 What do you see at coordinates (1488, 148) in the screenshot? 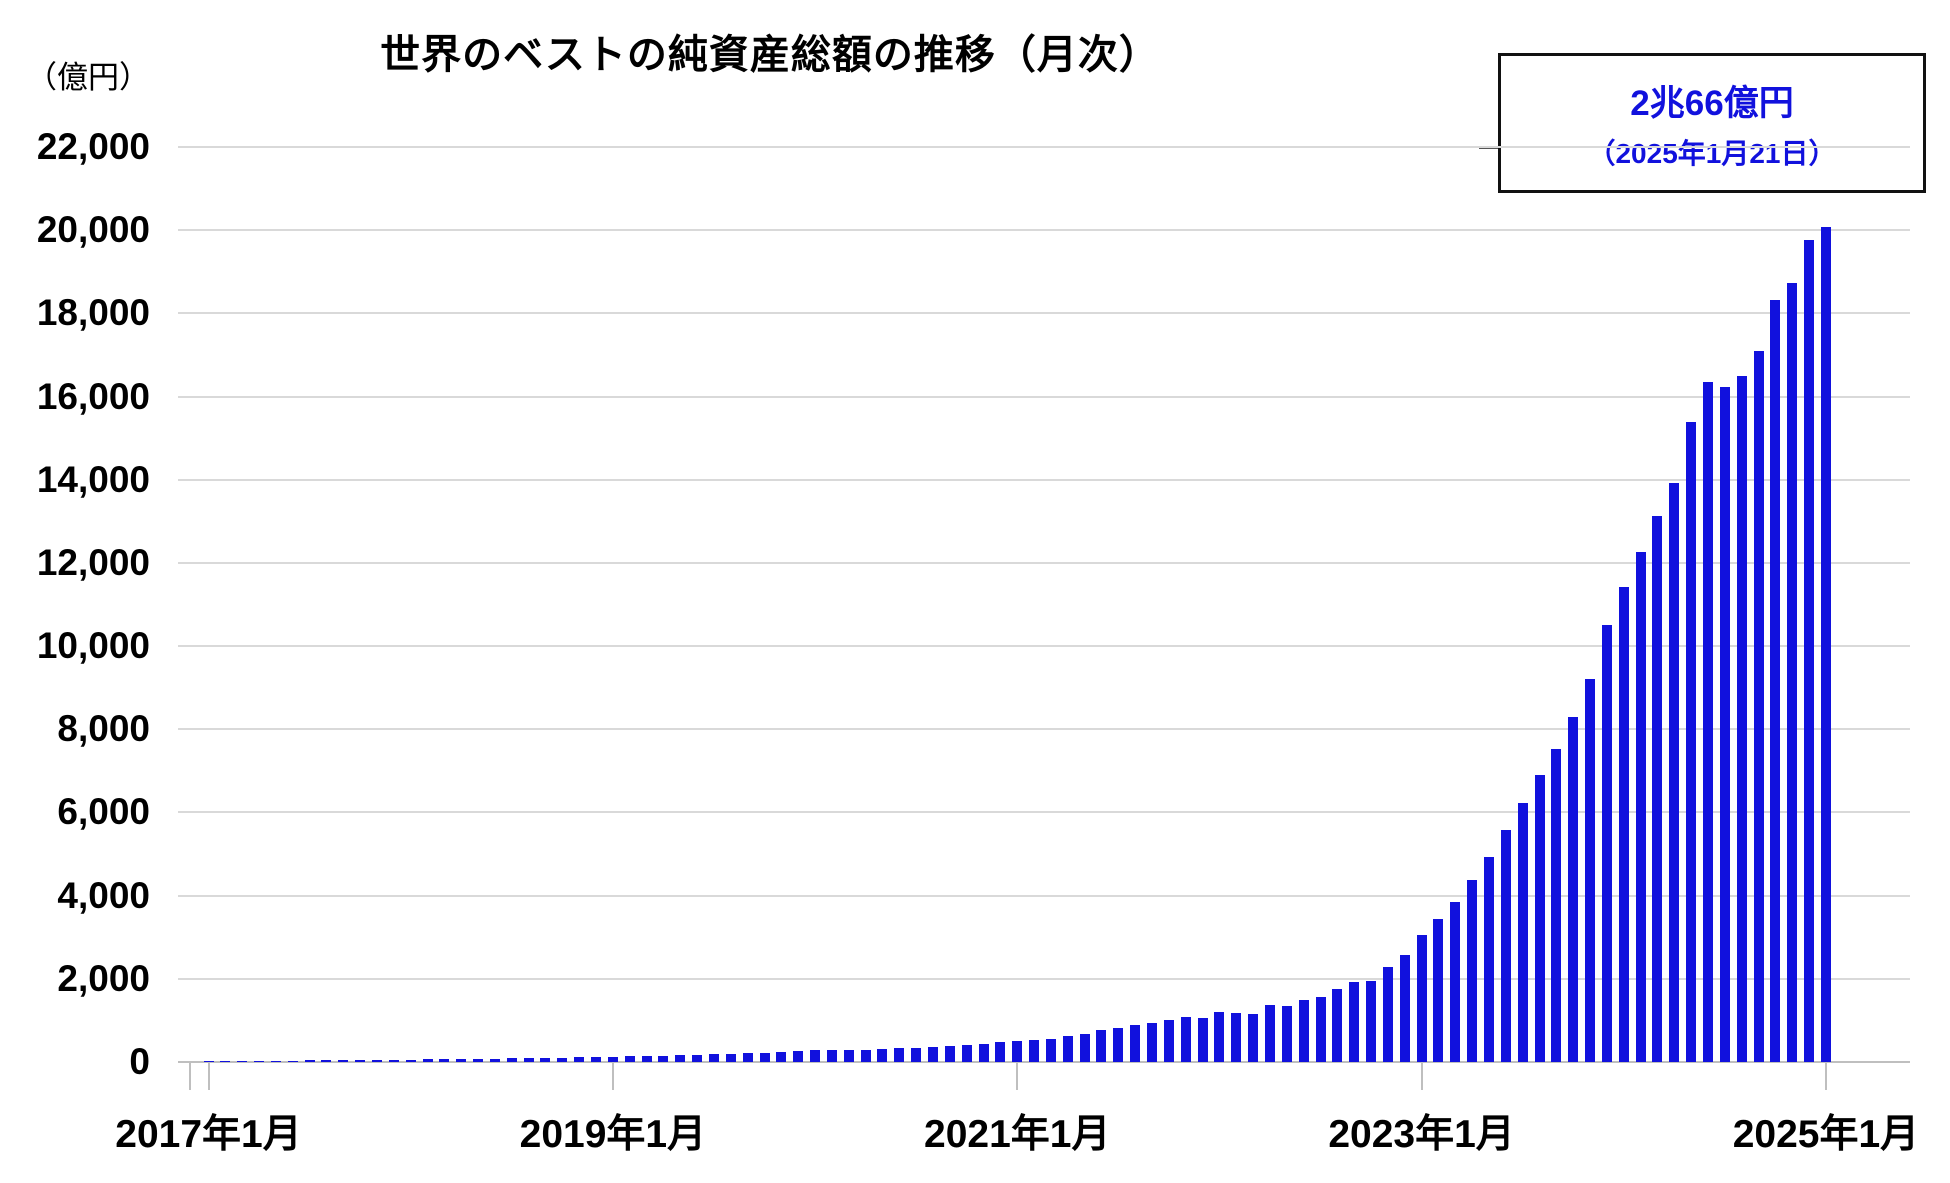
I see `annotation-leader-line` at bounding box center [1488, 148].